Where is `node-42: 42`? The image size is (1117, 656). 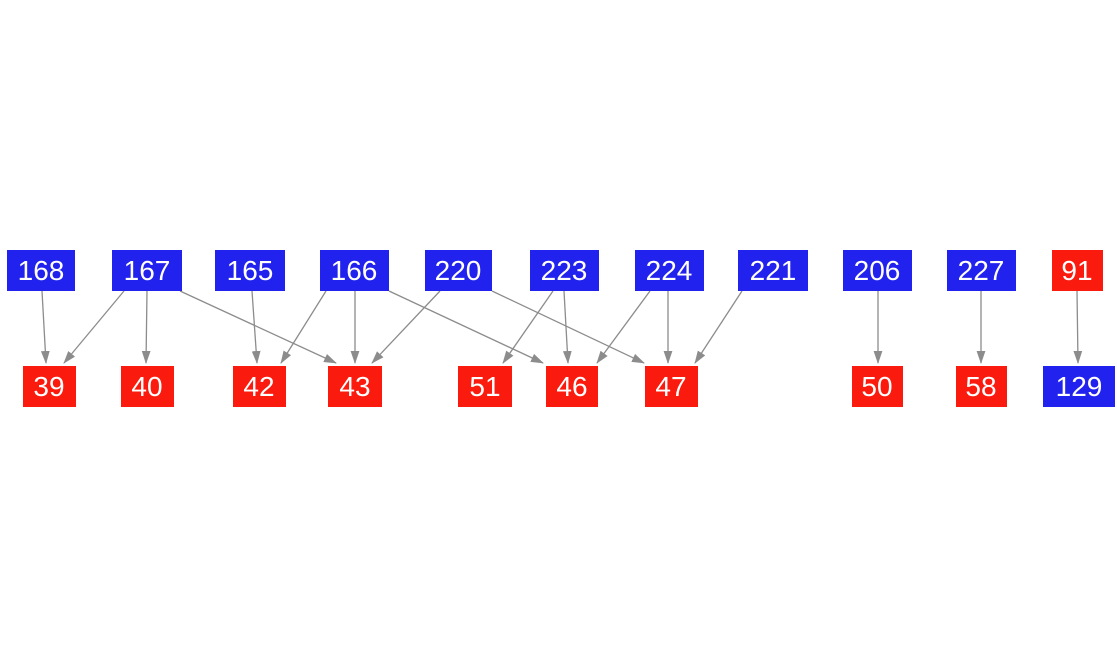
node-42: 42 is located at coordinates (259, 386).